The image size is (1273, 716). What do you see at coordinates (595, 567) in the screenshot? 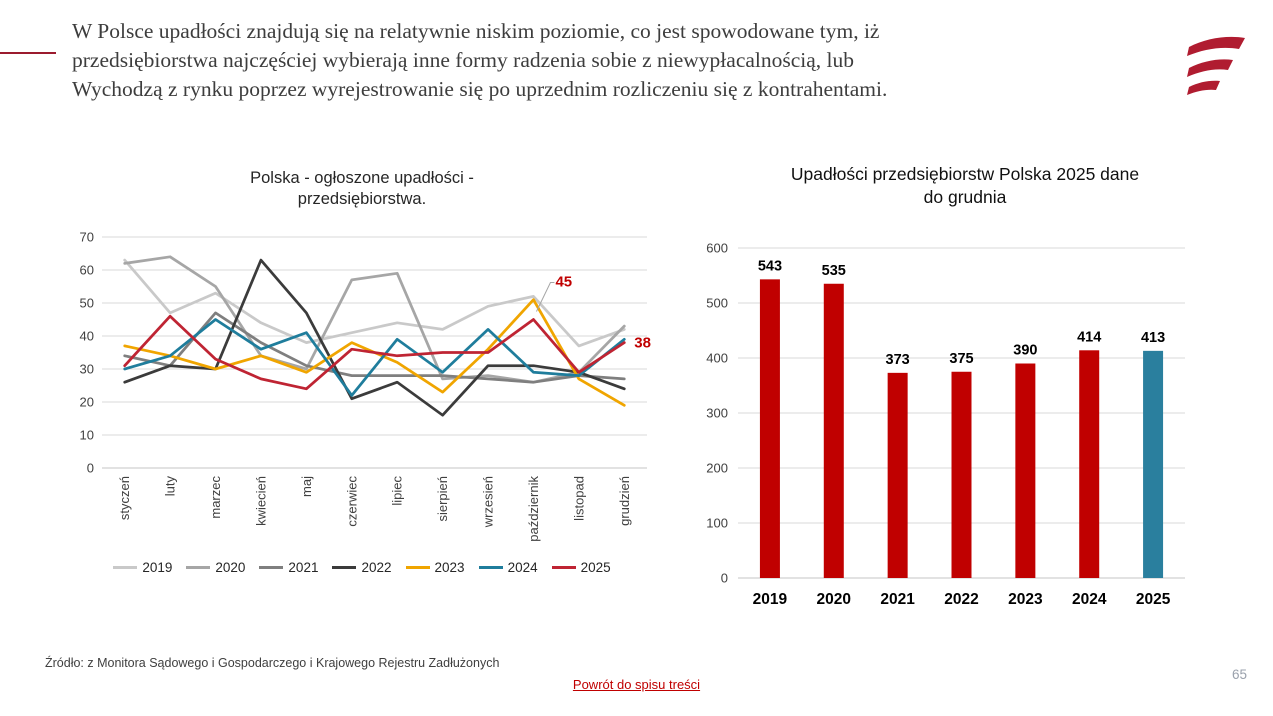
I see `legend-label: 2025` at bounding box center [595, 567].